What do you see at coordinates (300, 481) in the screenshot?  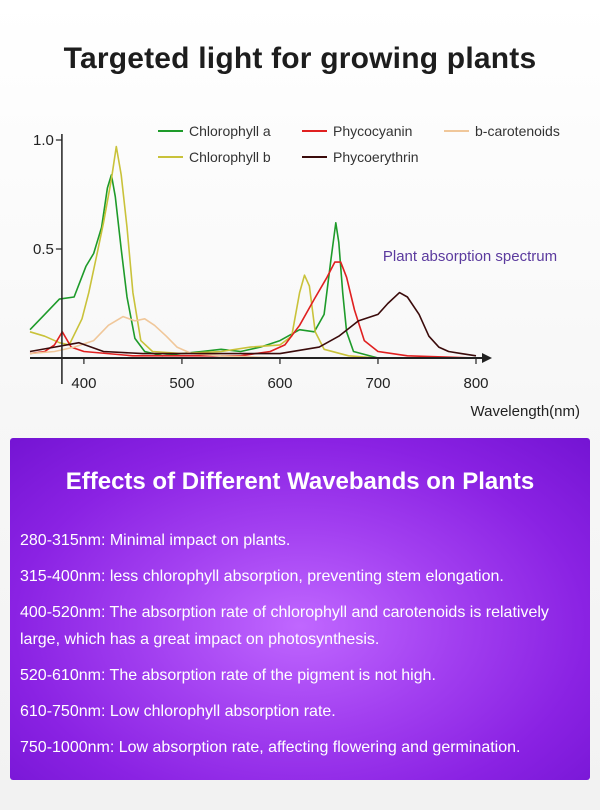 I see `panel-title: Effects of Different Wavebands on Plants` at bounding box center [300, 481].